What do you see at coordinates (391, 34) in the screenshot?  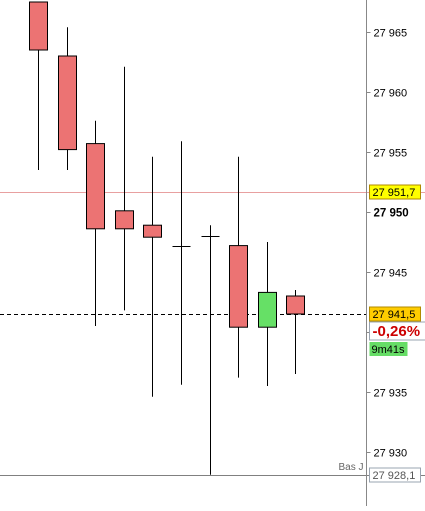 I see `y-tick-label: 27 965` at bounding box center [391, 34].